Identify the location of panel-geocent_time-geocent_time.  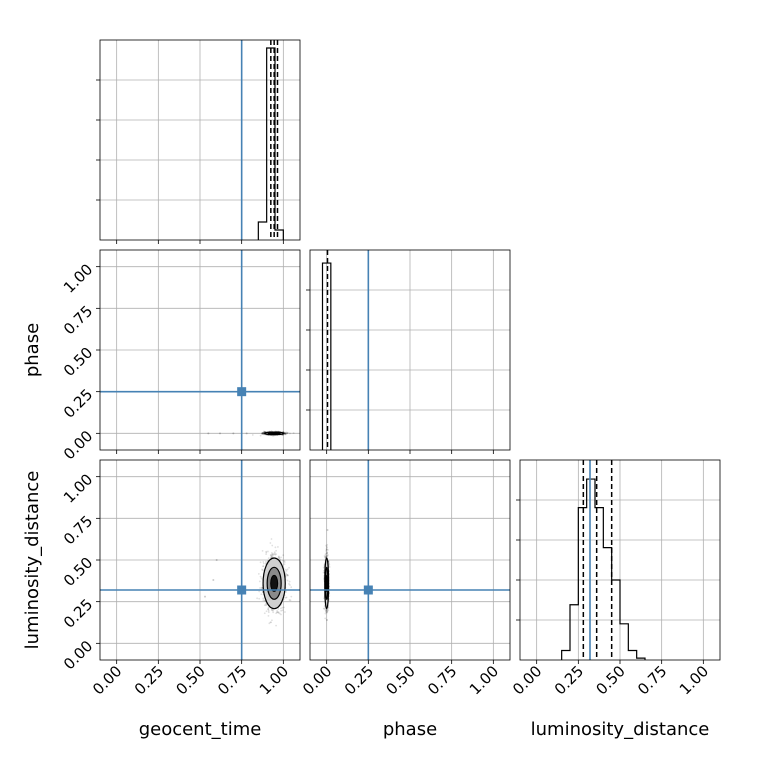
(198, 141).